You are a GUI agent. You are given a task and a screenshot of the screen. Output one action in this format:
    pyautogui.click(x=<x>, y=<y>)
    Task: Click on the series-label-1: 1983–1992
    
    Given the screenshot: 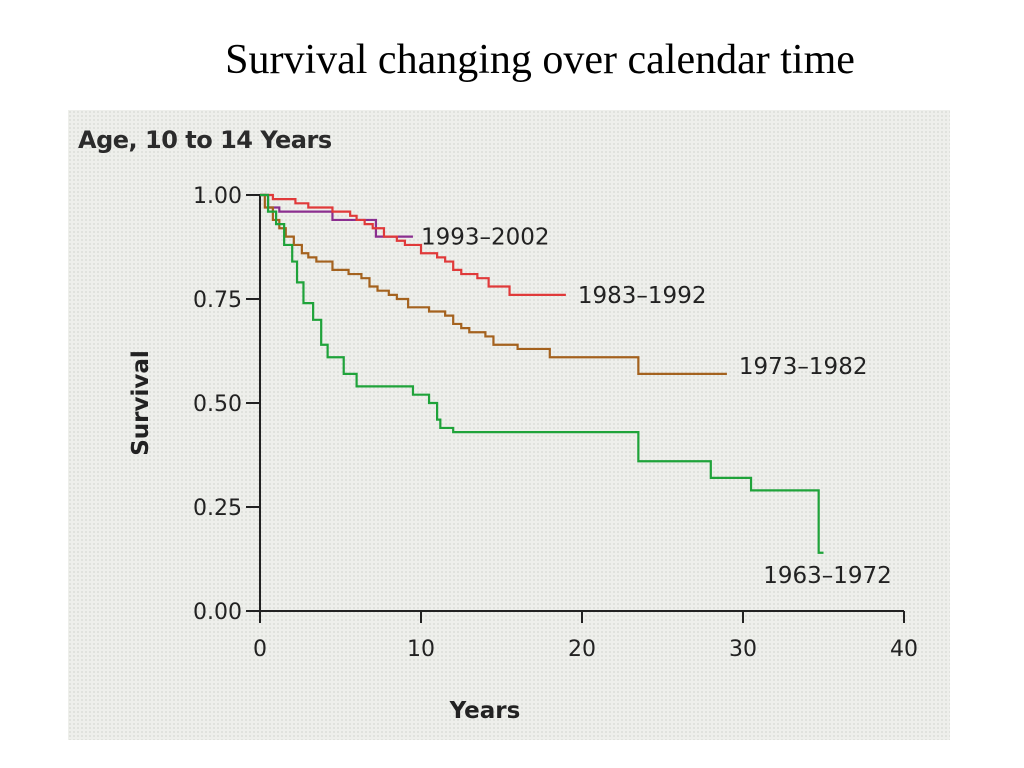 What is the action you would take?
    pyautogui.click(x=642, y=296)
    